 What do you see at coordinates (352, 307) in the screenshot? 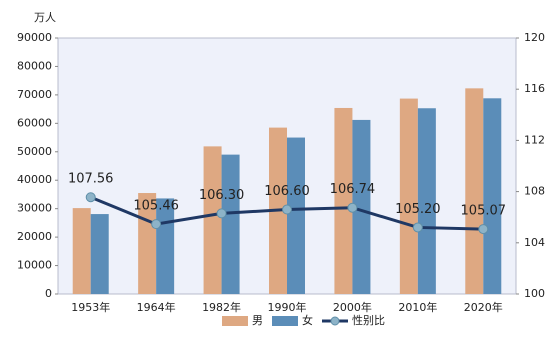
I see `x-tick-label: 2000年` at bounding box center [352, 307].